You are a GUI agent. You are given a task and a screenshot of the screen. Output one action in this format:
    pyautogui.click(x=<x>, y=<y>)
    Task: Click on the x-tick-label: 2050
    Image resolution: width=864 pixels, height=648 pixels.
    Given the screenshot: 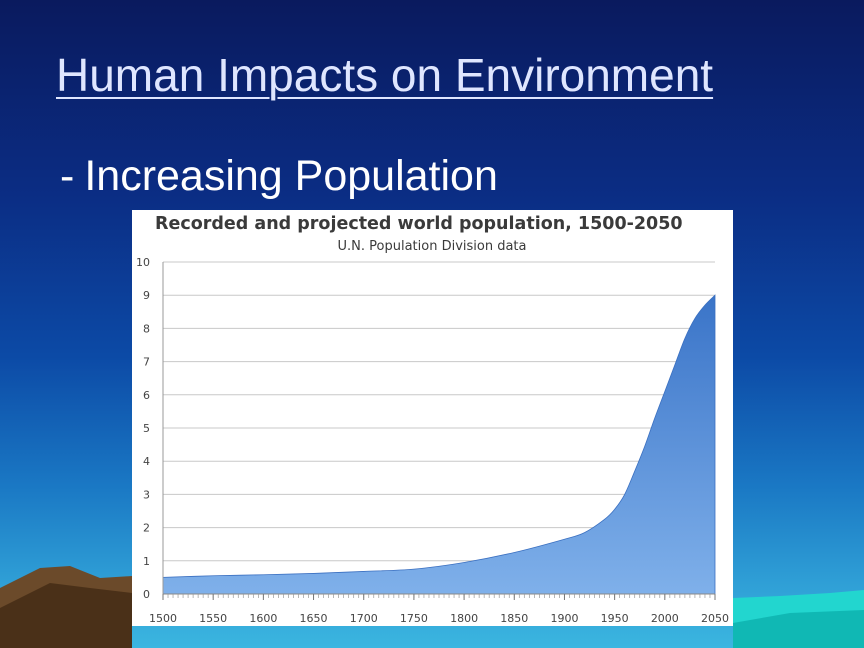 What is the action you would take?
    pyautogui.click(x=715, y=618)
    